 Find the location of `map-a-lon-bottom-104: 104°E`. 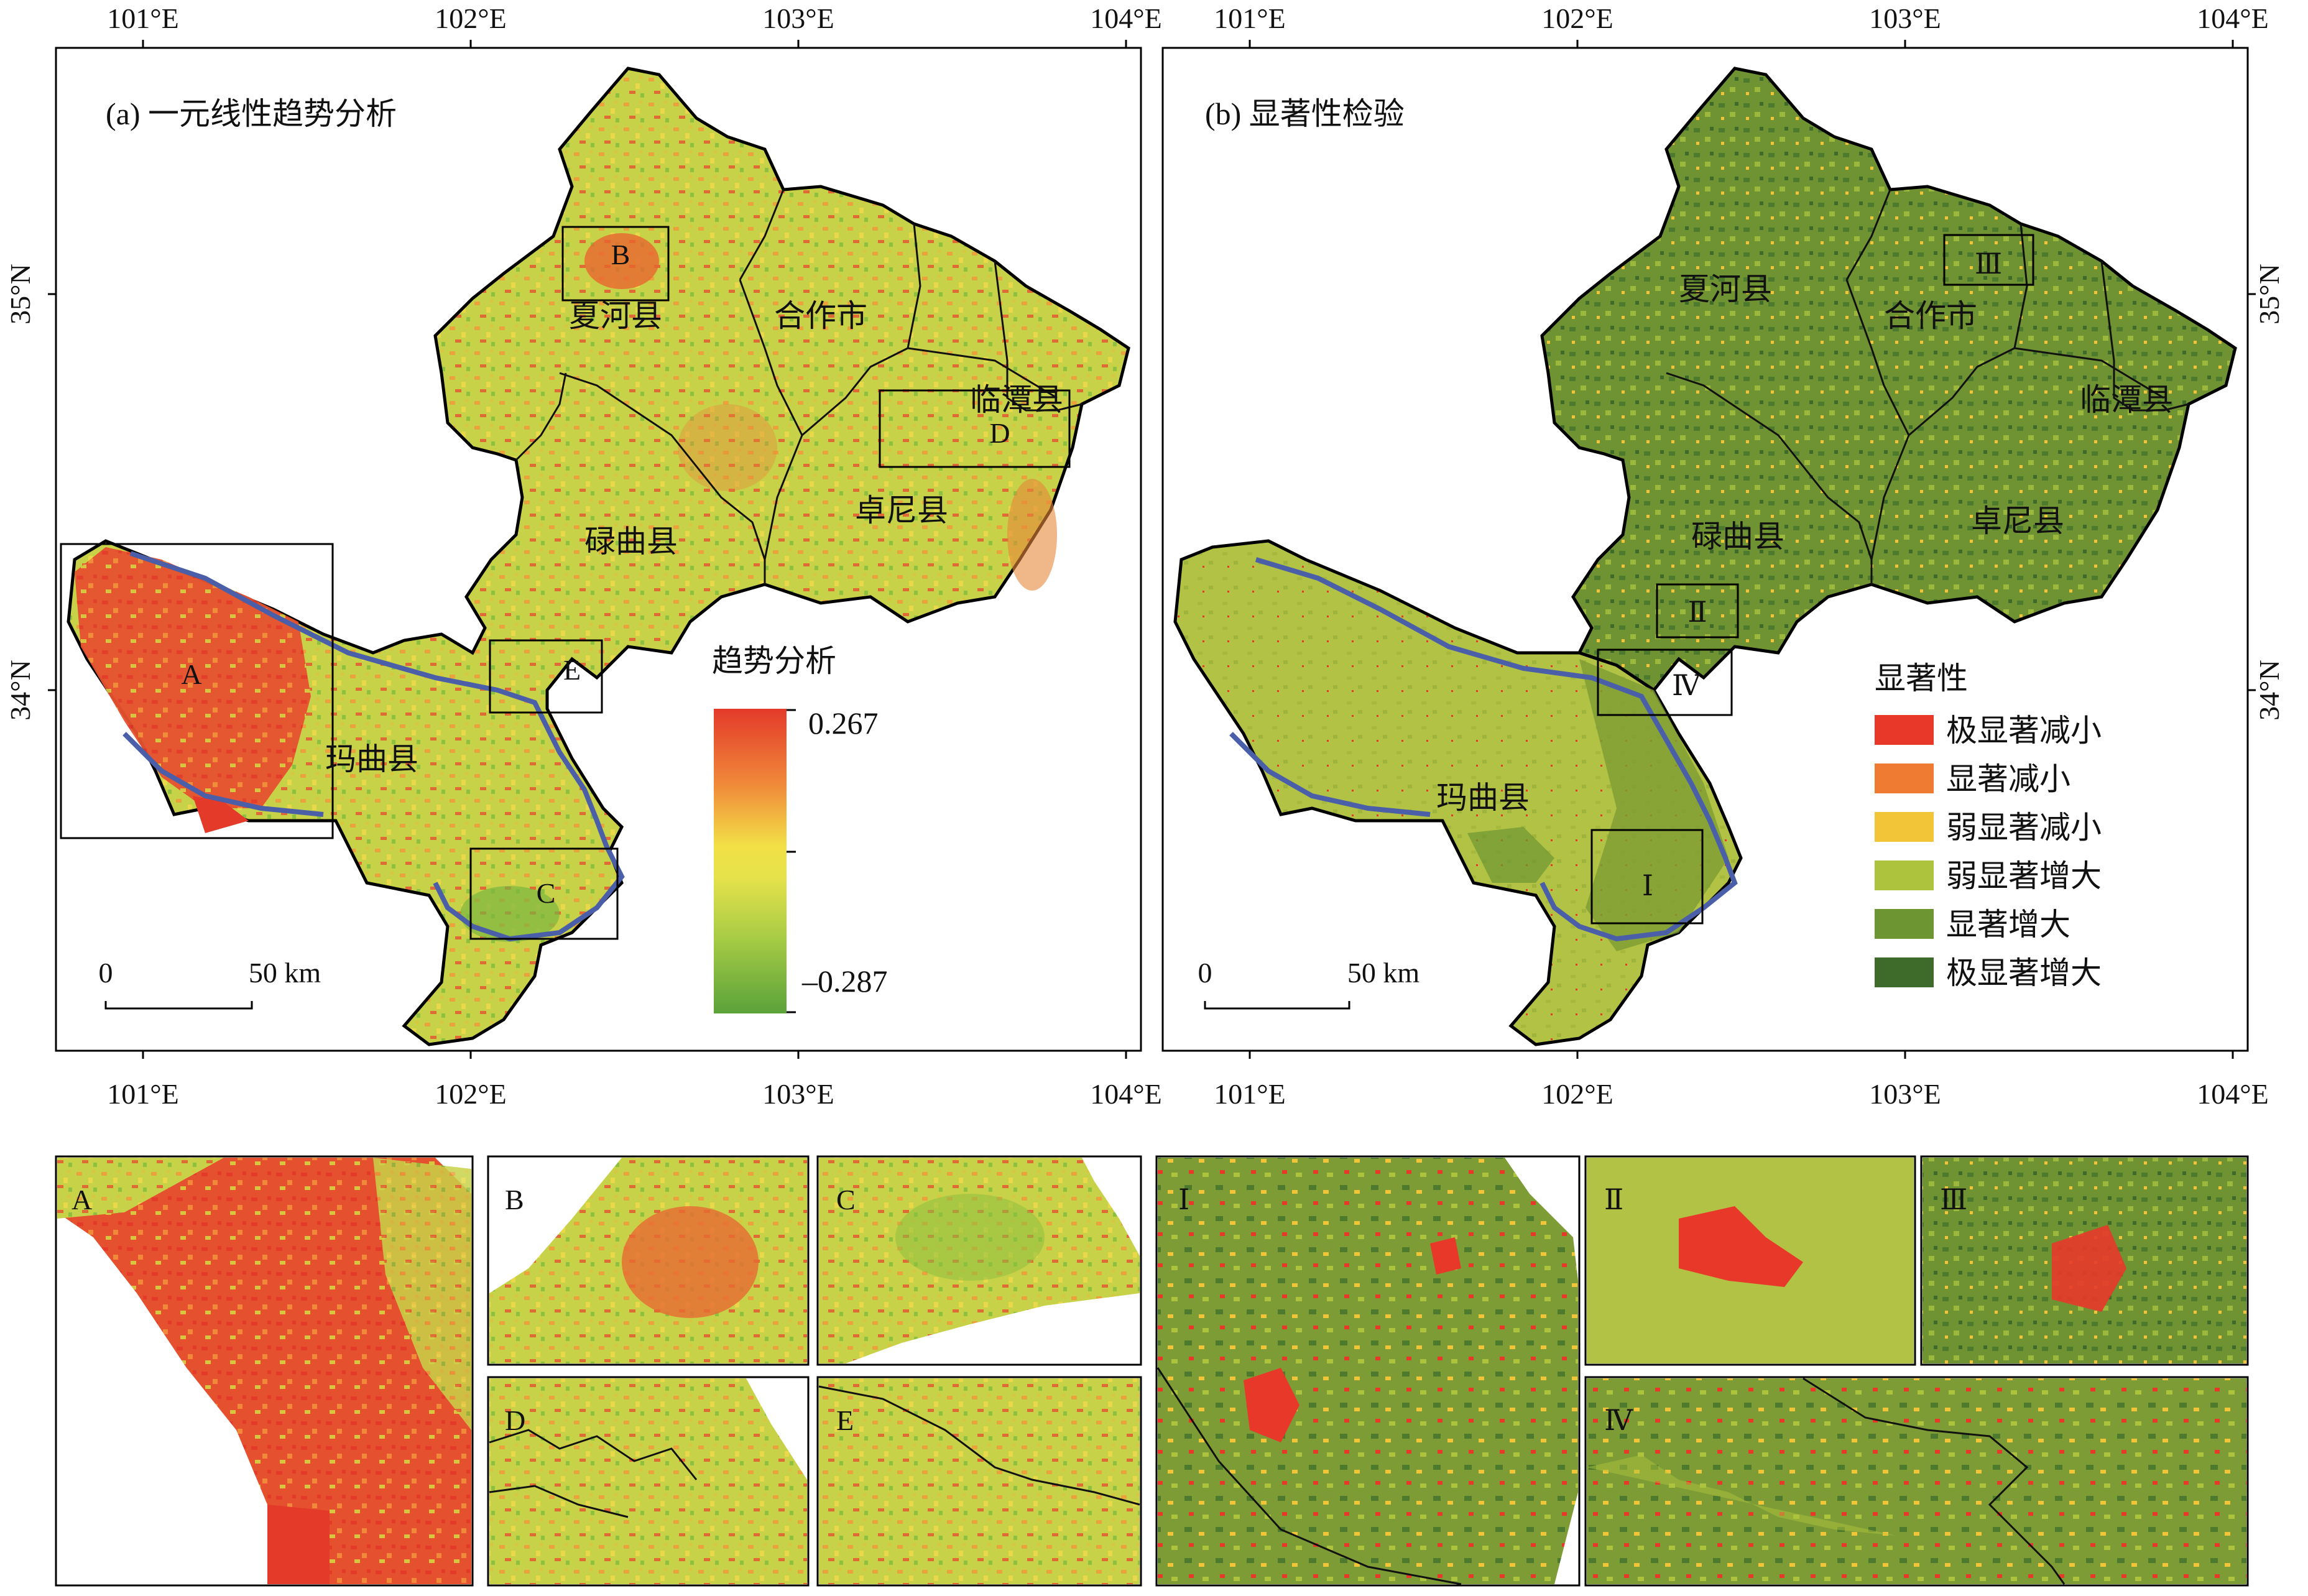

map-a-lon-bottom-104: 104°E is located at coordinates (1126, 1094).